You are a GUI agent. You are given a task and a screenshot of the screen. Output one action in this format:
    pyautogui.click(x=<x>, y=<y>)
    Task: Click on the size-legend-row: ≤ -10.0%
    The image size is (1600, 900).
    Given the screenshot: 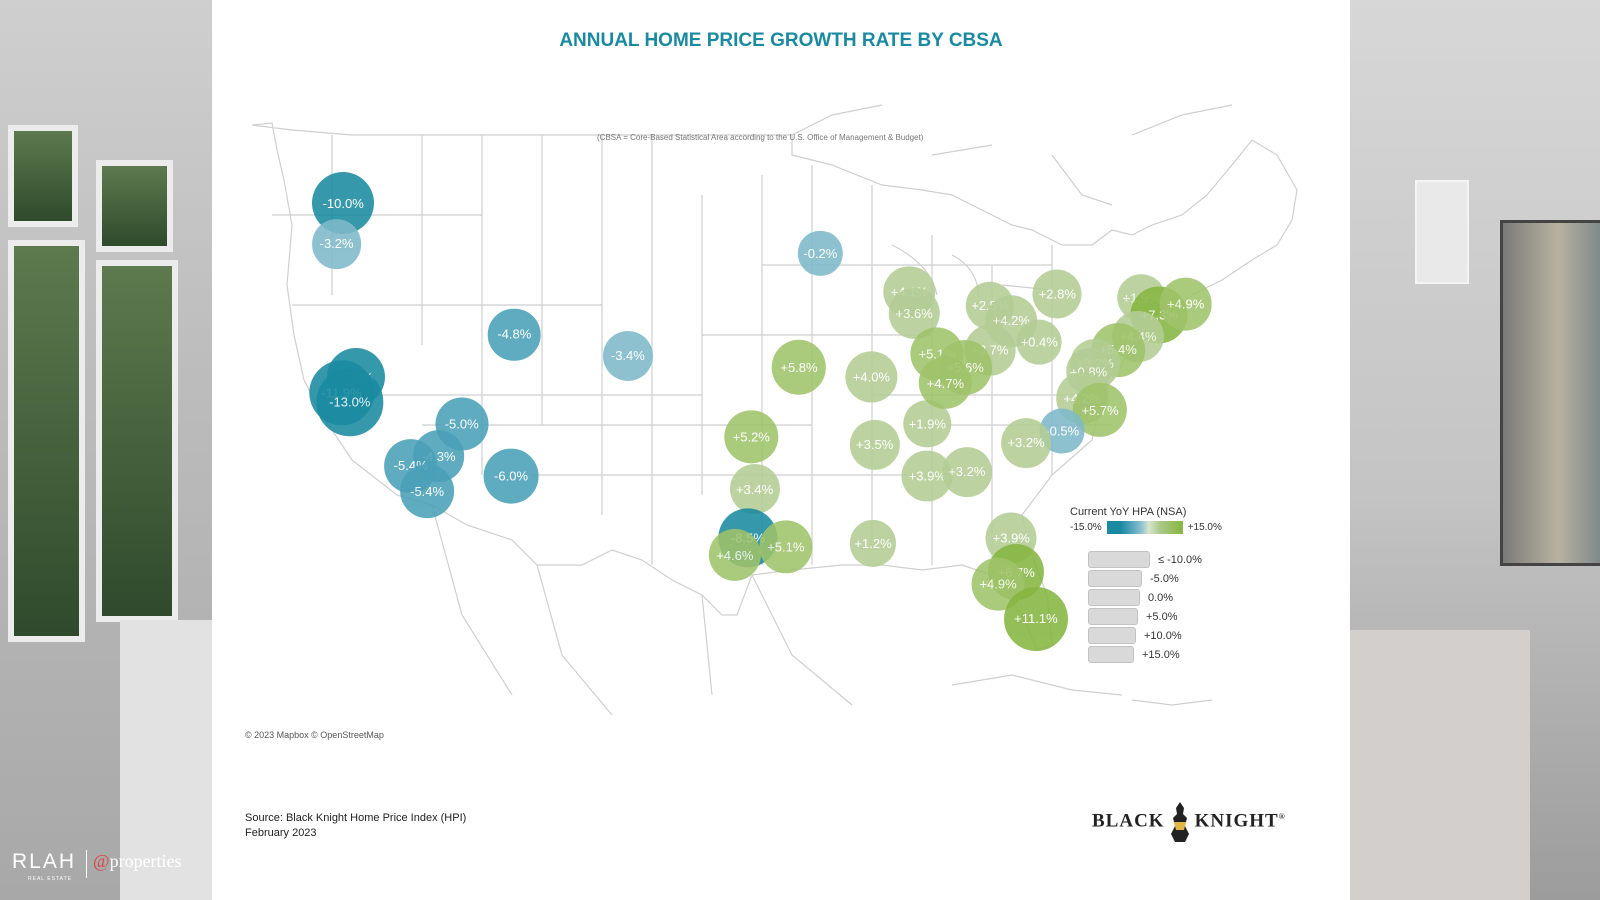 What is the action you would take?
    pyautogui.click(x=1145, y=559)
    